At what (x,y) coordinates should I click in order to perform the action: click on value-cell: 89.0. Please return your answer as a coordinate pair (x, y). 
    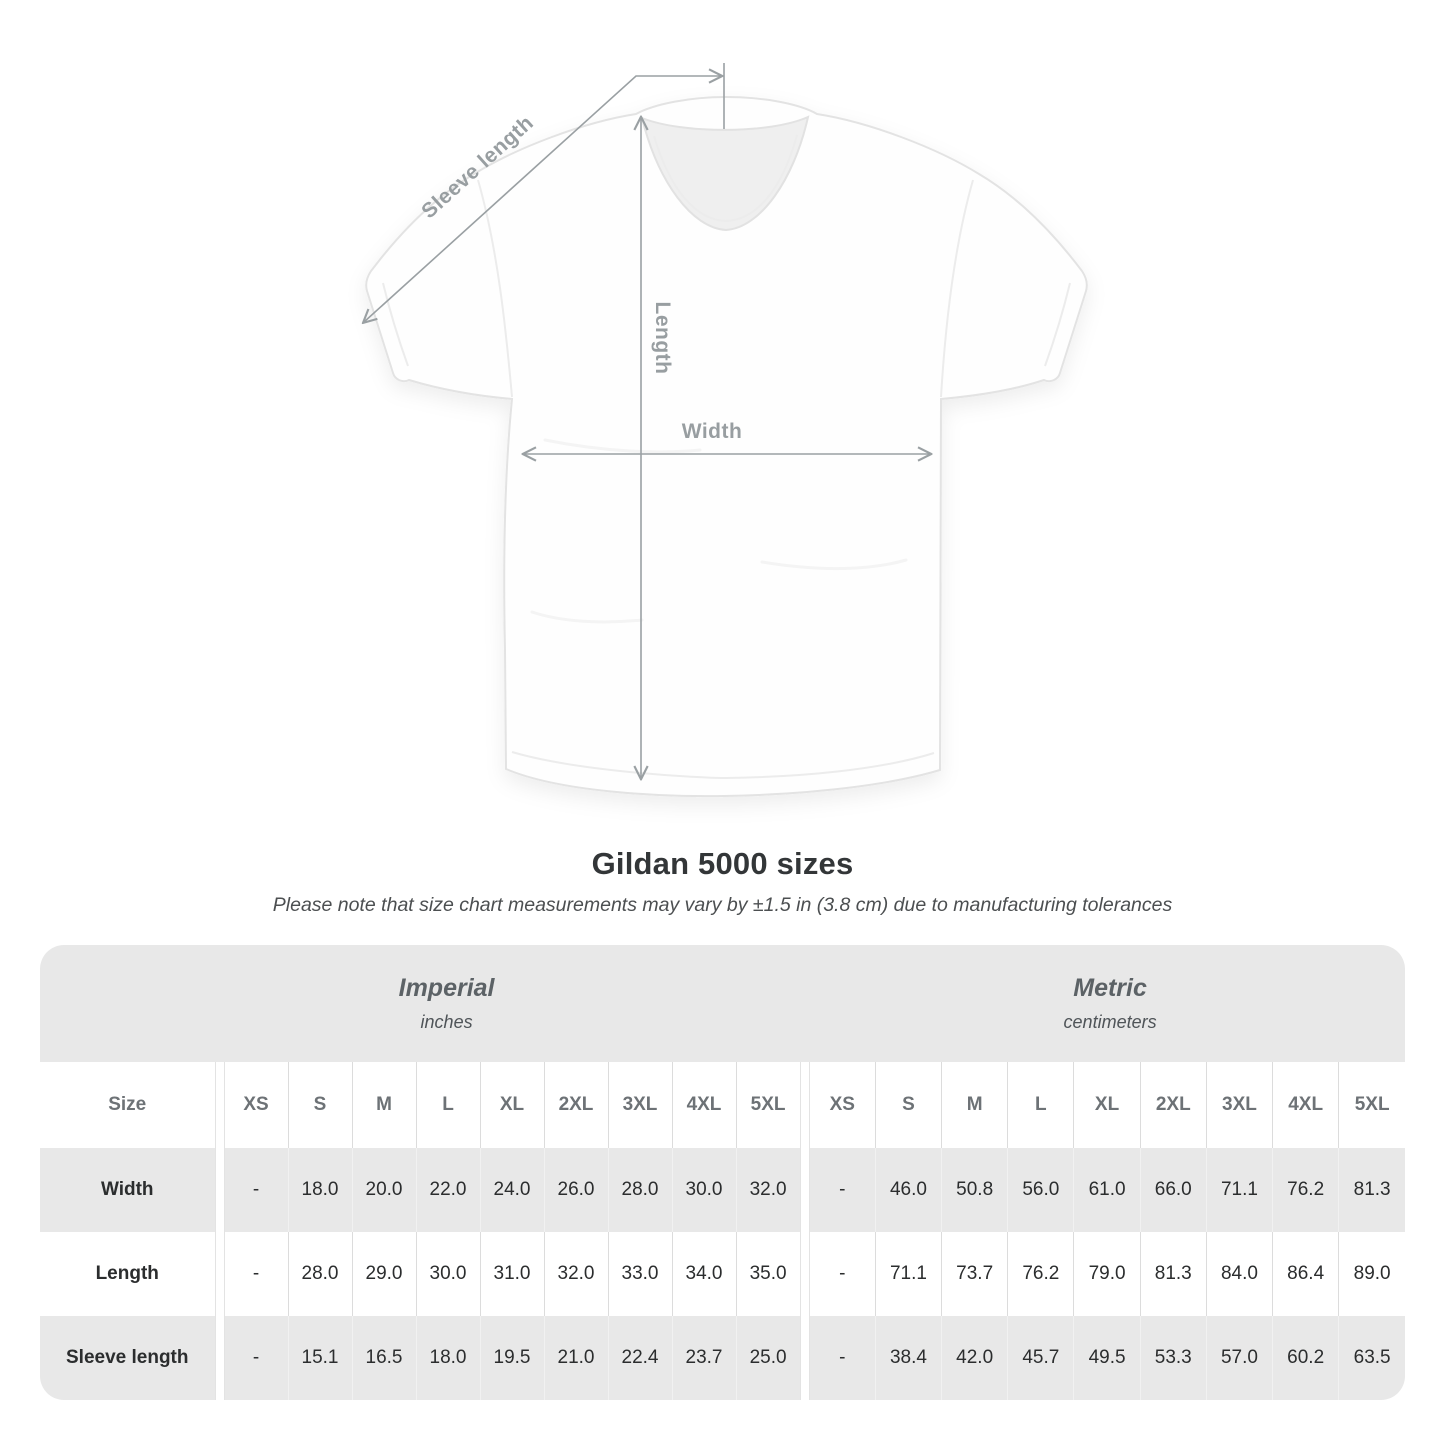
    Looking at the image, I should click on (1371, 1274).